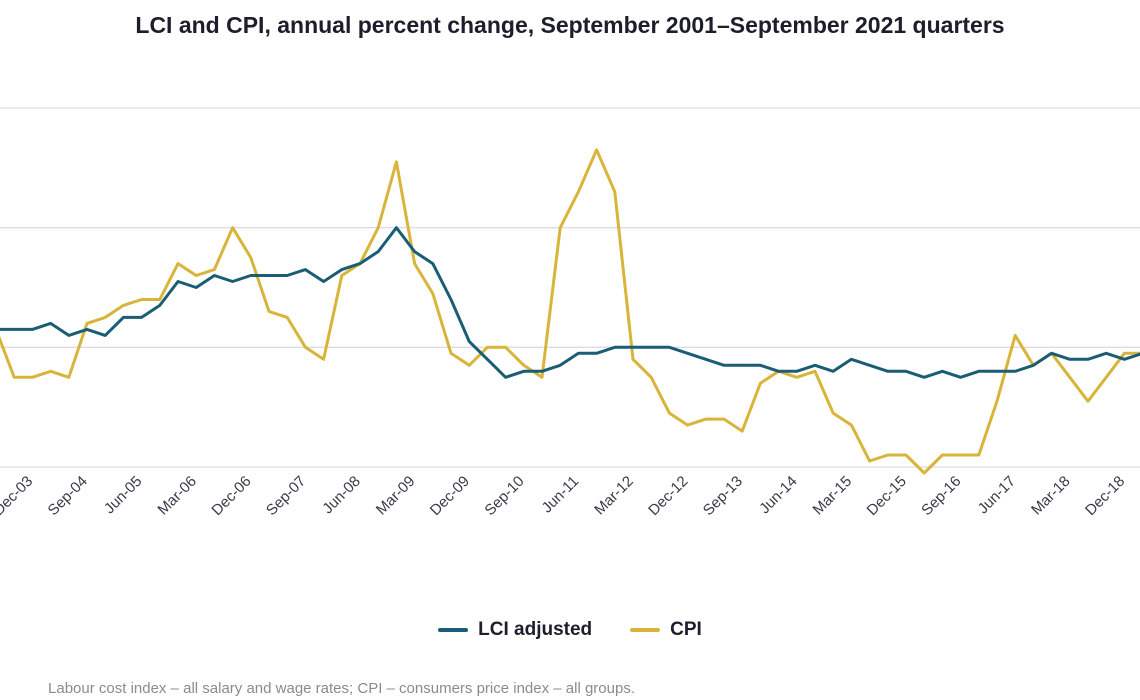 The image size is (1140, 700). What do you see at coordinates (778, 495) in the screenshot?
I see `x-tick-label: Jun-14` at bounding box center [778, 495].